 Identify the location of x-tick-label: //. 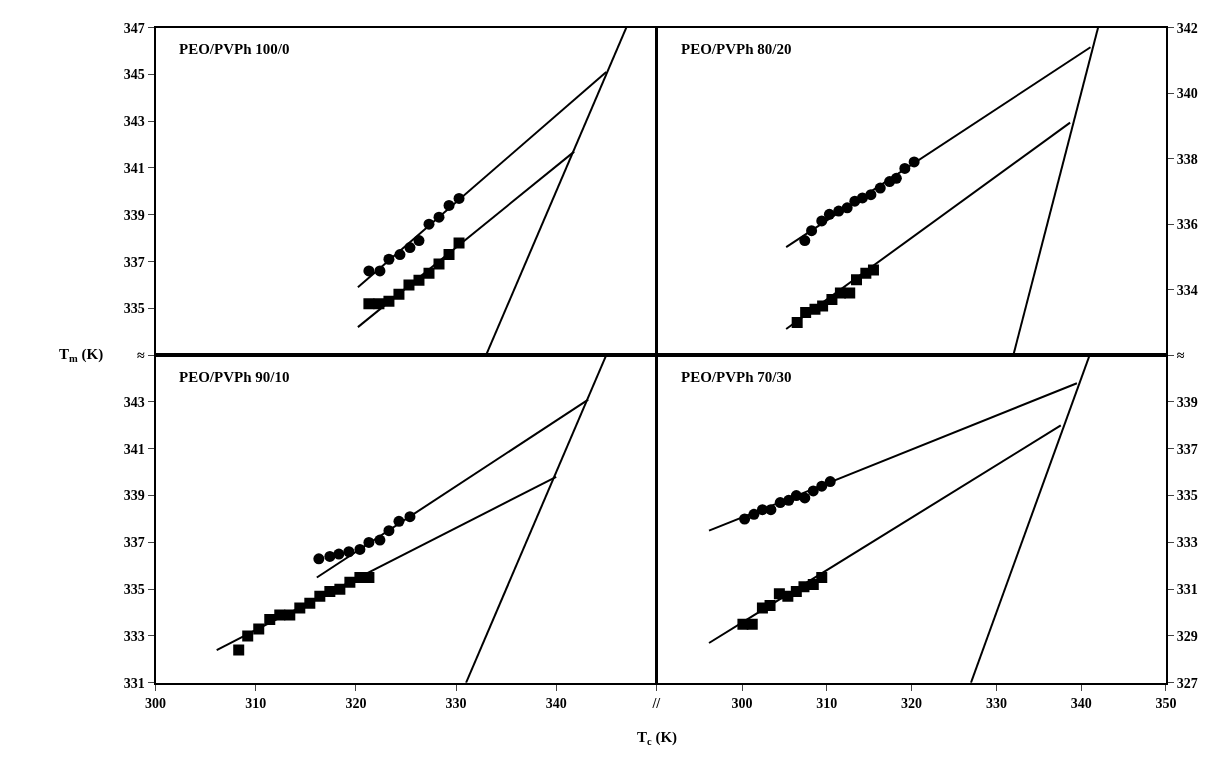
(656, 703).